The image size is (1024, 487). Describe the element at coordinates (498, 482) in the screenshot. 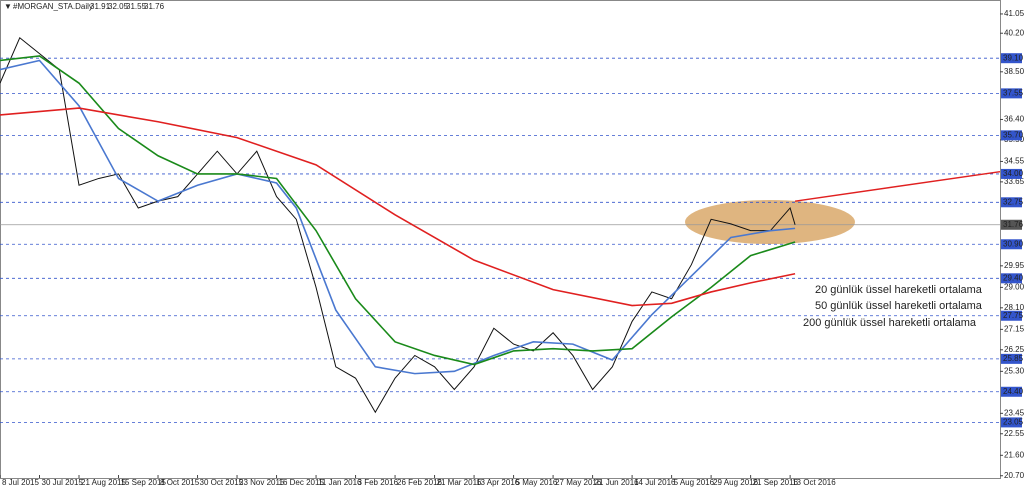

I see `x-tick-label: 13 Apr 2016` at that location.